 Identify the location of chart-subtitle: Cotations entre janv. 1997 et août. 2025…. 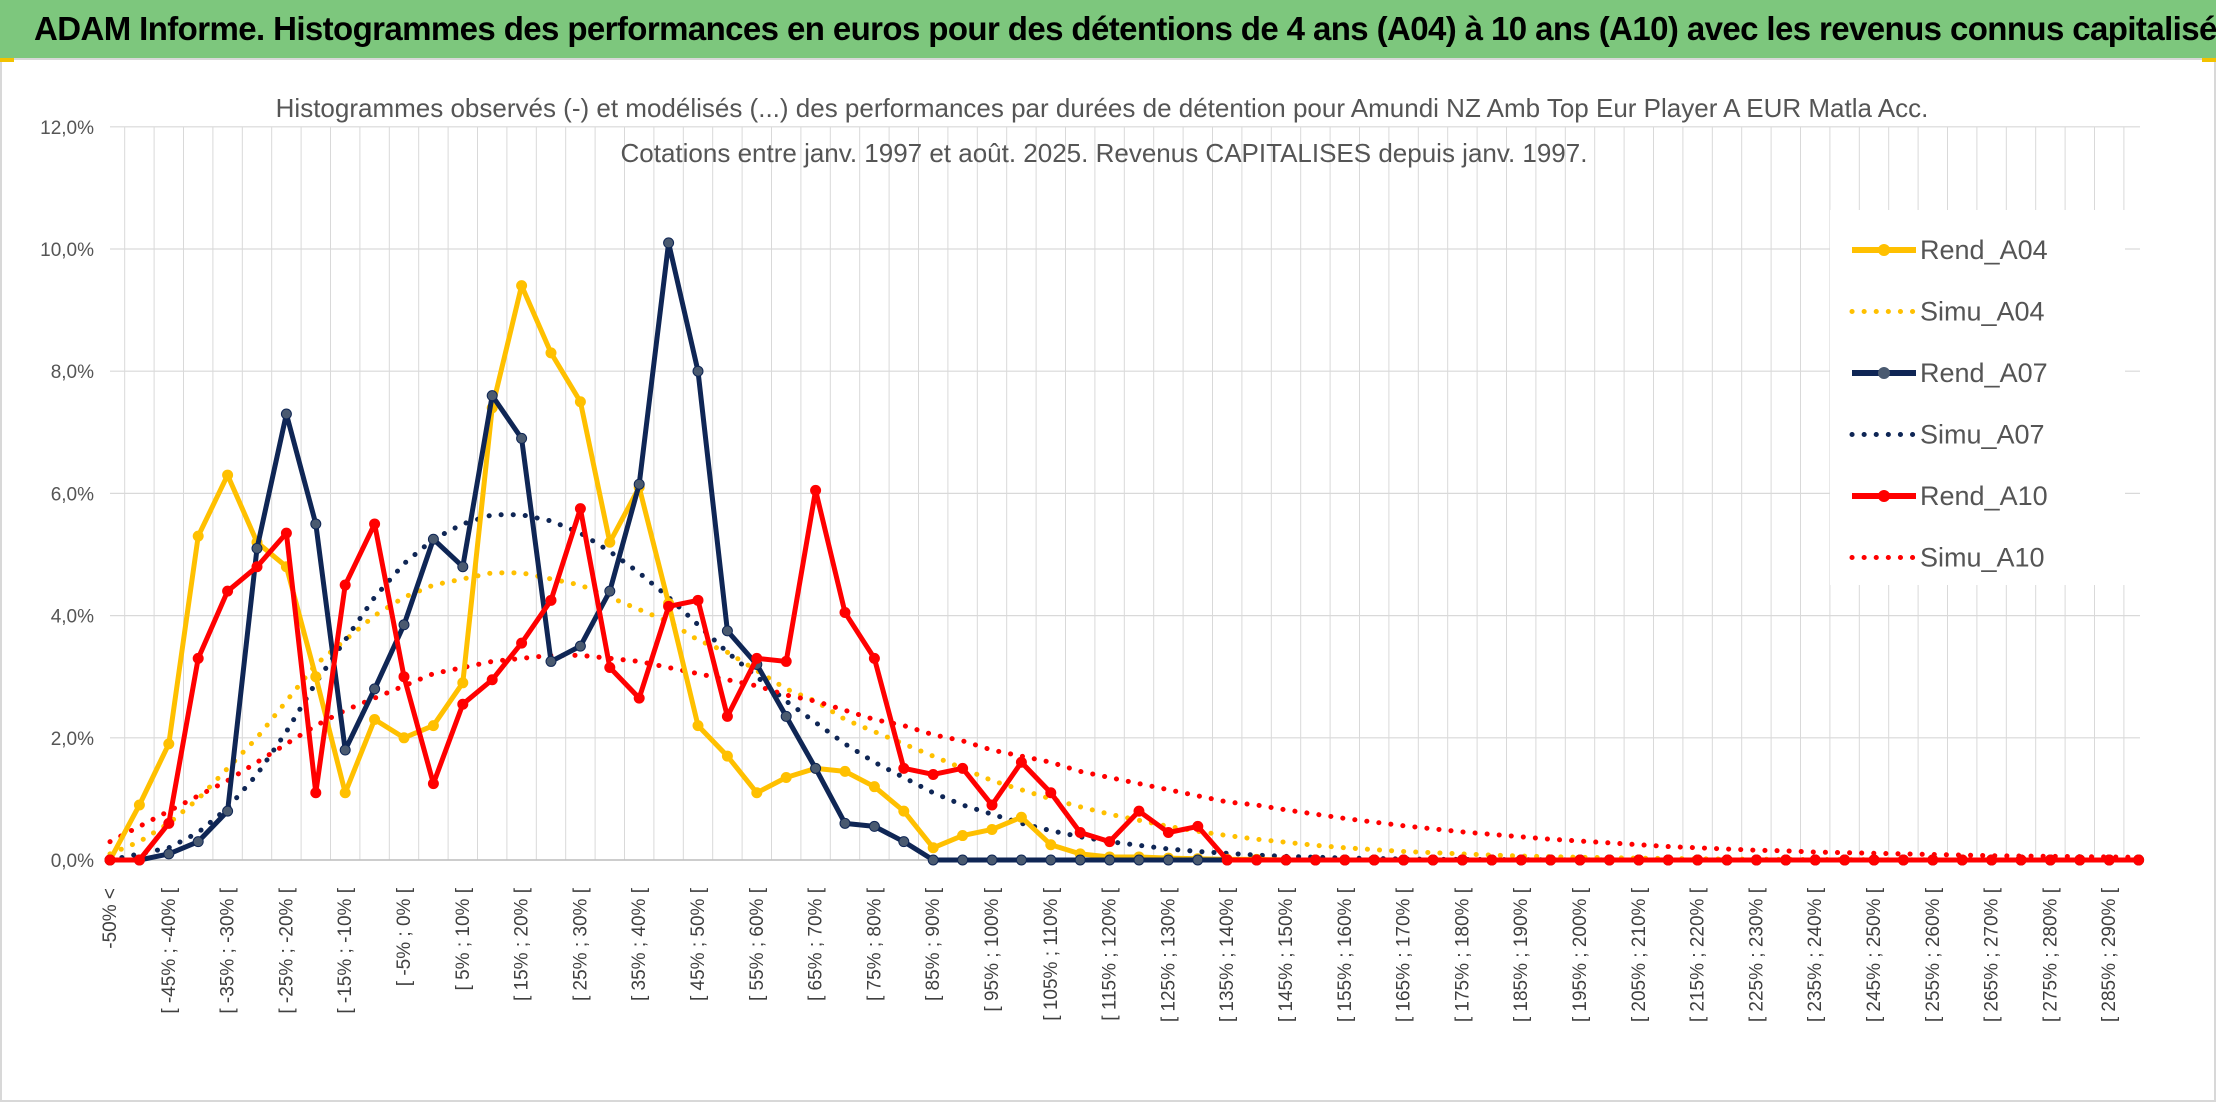
(1104, 153).